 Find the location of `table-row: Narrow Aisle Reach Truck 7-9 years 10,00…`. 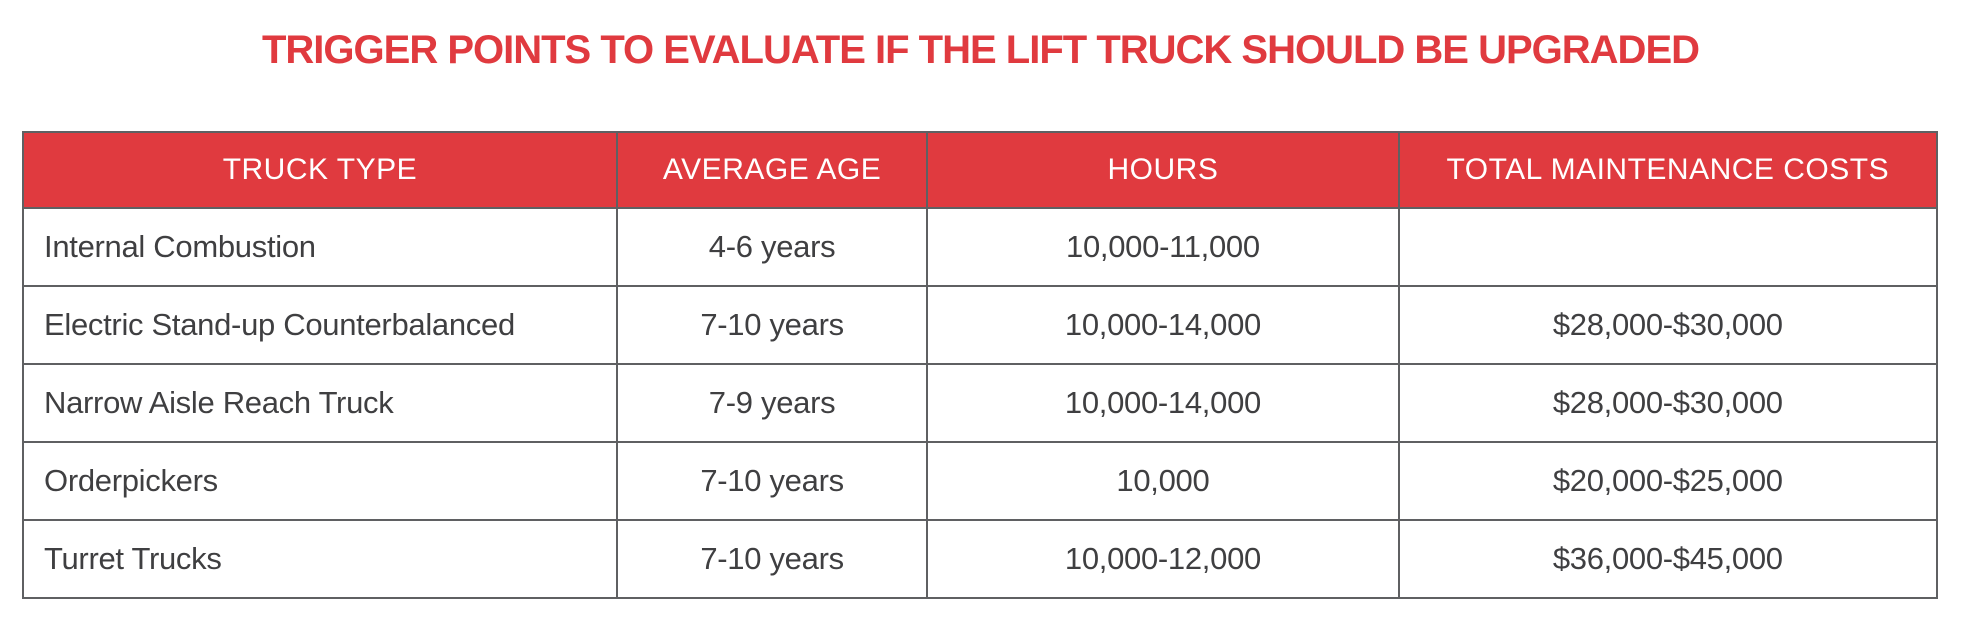

table-row: Narrow Aisle Reach Truck 7-9 years 10,00… is located at coordinates (980, 404).